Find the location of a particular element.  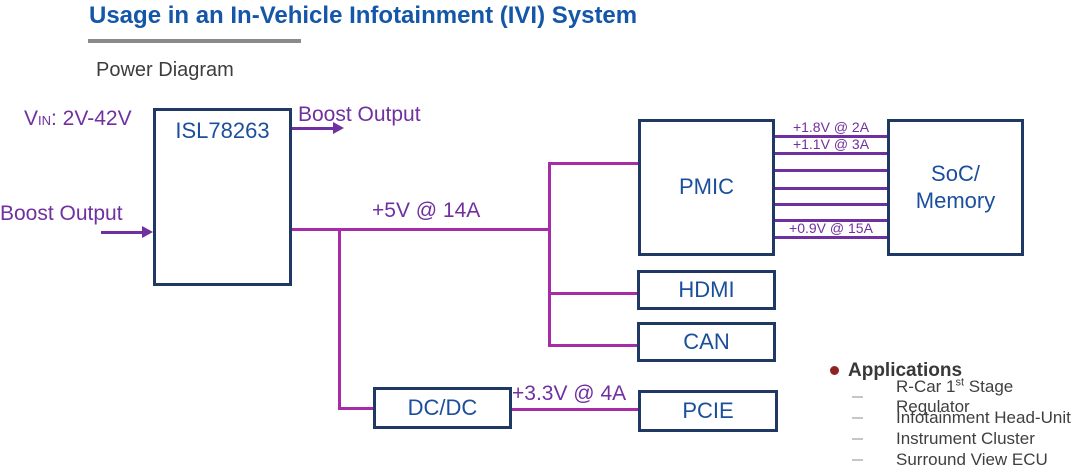

boost-output-top-label: Boost Output is located at coordinates (359, 114).